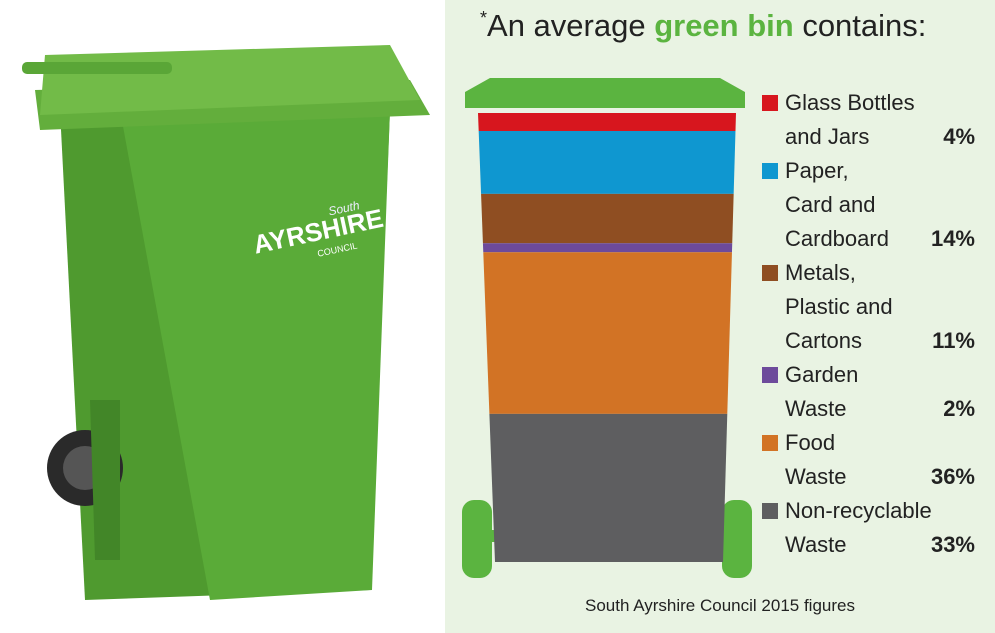 Image resolution: width=995 pixels, height=633 pixels. Describe the element at coordinates (822, 391) in the screenshot. I see `legend-label: Garden Waste` at that location.